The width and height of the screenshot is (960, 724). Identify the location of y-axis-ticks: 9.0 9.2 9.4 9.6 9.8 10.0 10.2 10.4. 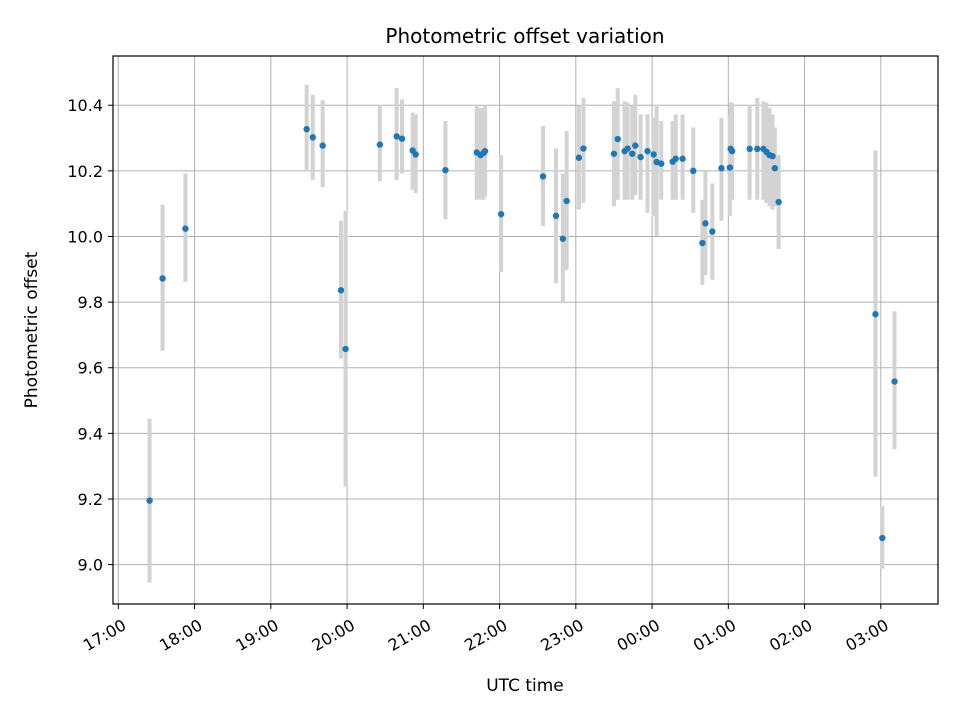
(90, 335).